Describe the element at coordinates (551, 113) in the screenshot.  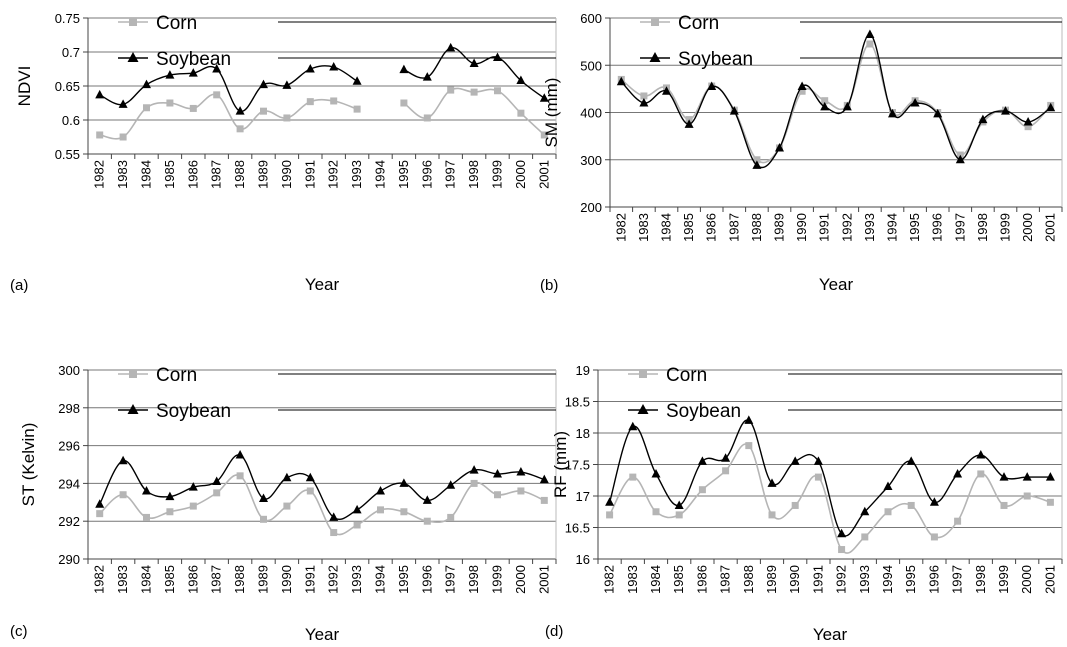
I see `y-axis-label: SM (mm)` at that location.